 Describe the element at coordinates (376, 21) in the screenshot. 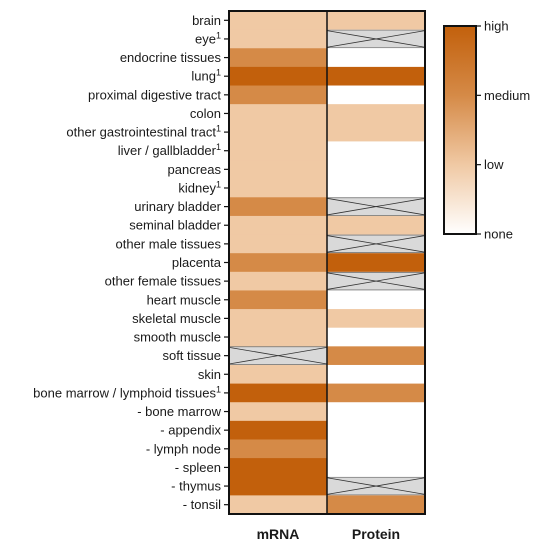

I see `cell-brain-protein` at that location.